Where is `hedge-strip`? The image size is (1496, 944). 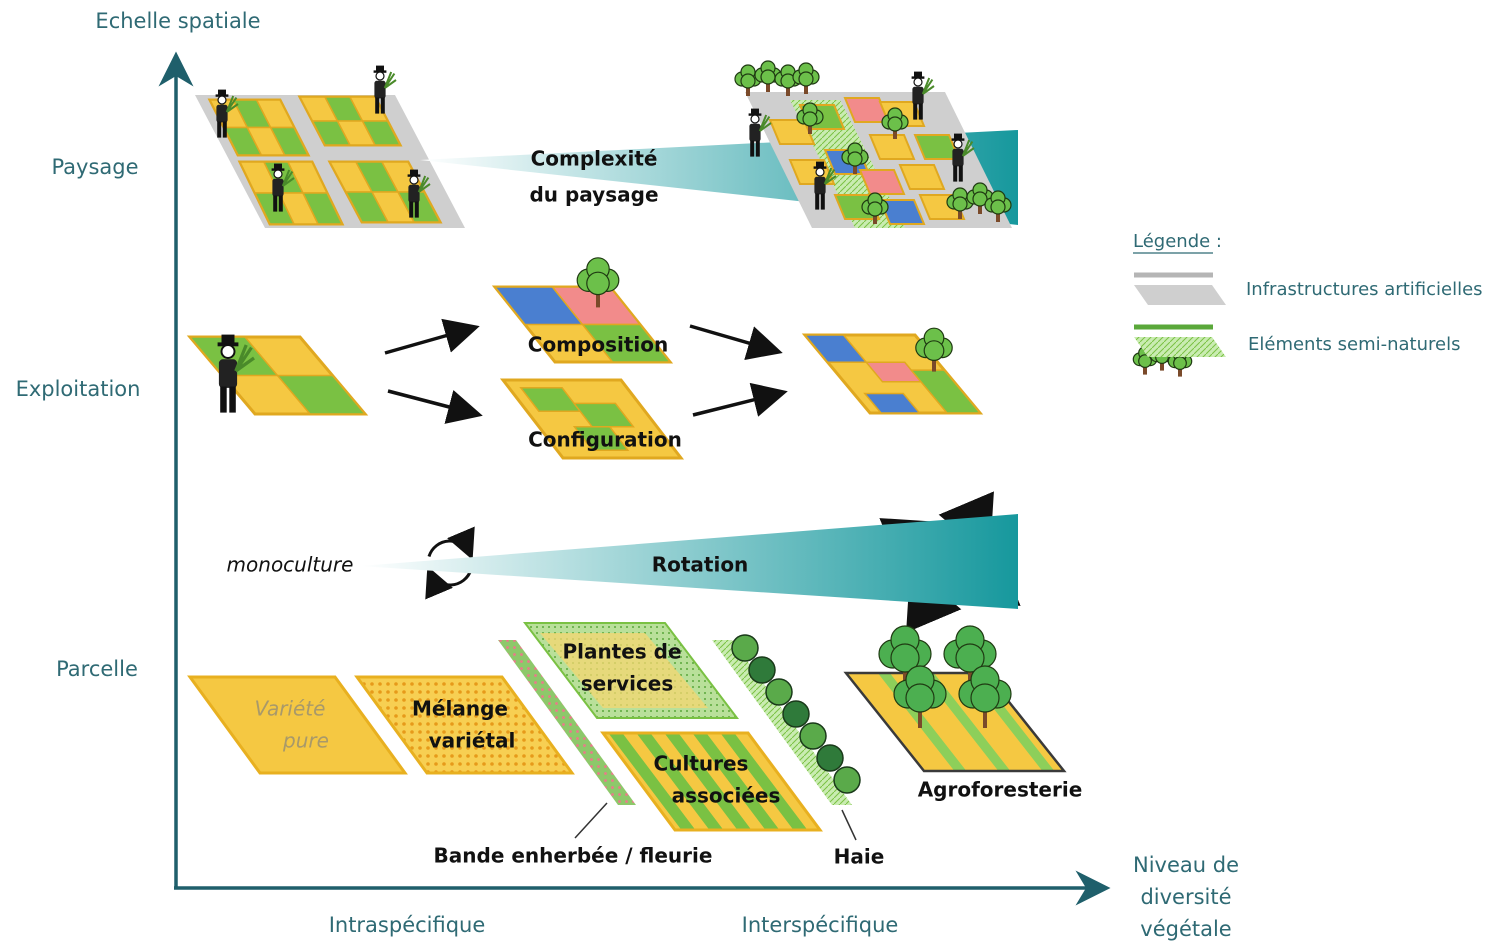 hedge-strip is located at coordinates (782, 722).